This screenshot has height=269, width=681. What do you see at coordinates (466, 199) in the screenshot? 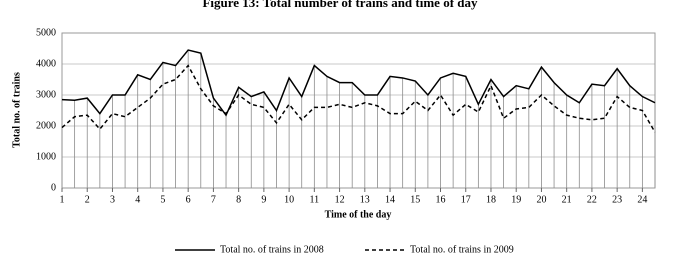
I see `x-tick-label: 17` at bounding box center [466, 199].